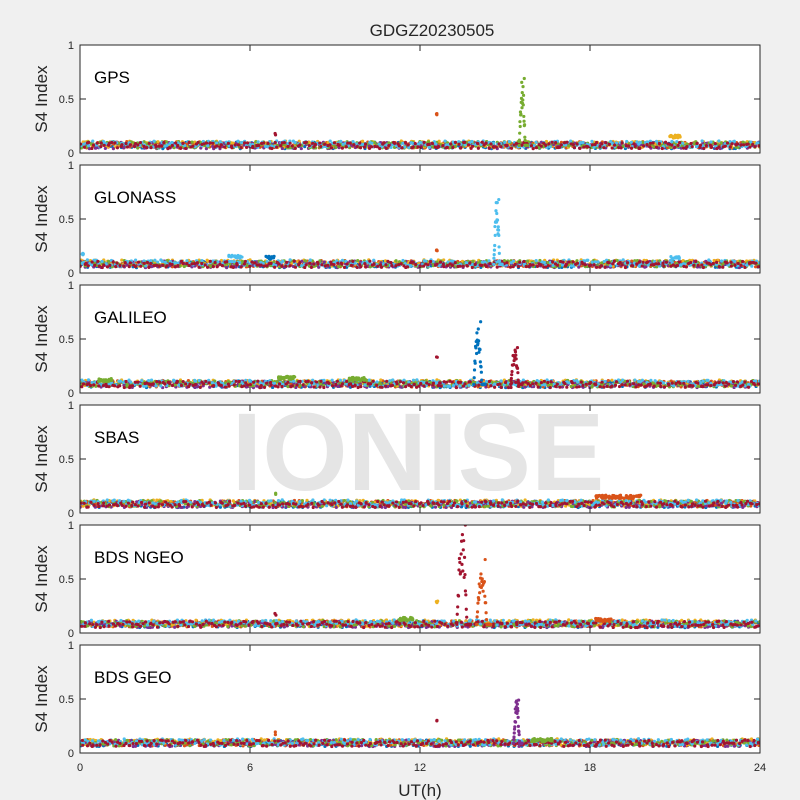 The image size is (800, 800). Describe the element at coordinates (135, 197) in the screenshot. I see `constellation-label: GLONASS` at that location.